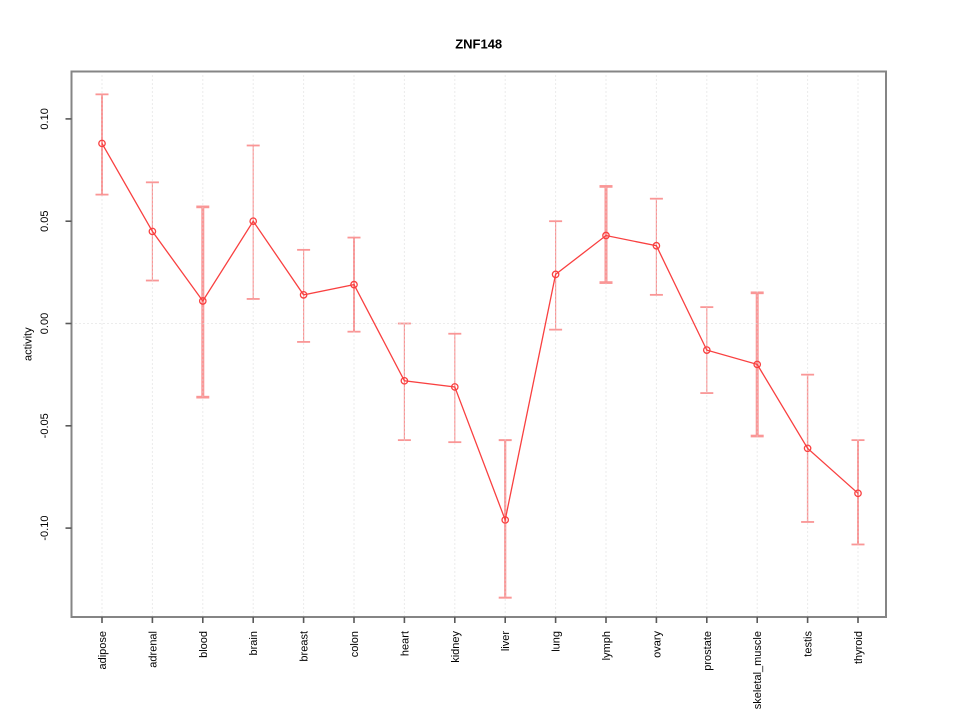 The height and width of the screenshot is (720, 960). I want to click on y-axis-title: activity, so click(29, 344).